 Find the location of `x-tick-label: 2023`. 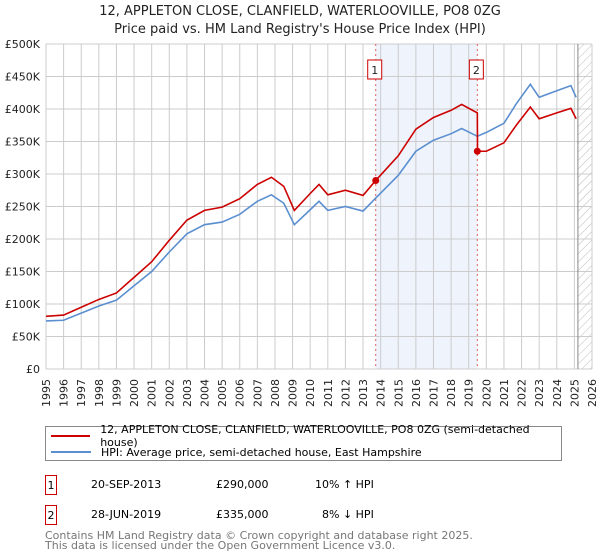

x-tick-label: 2023 is located at coordinates (539, 393).